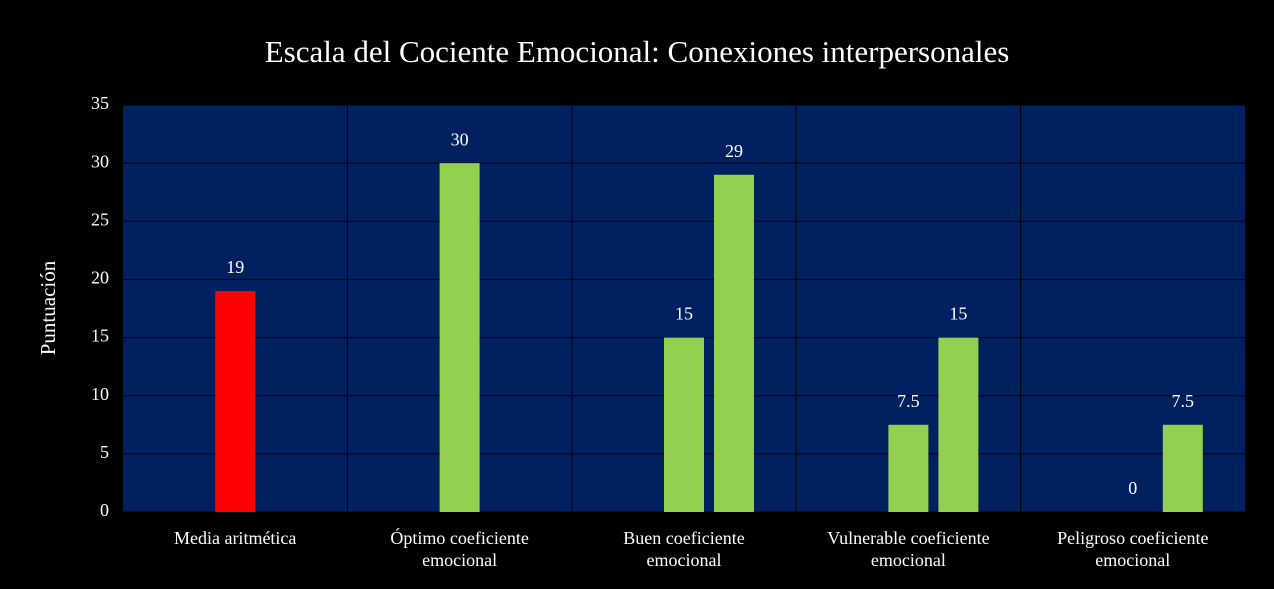  Describe the element at coordinates (460, 139) in the screenshot. I see `data-label: 30` at that location.